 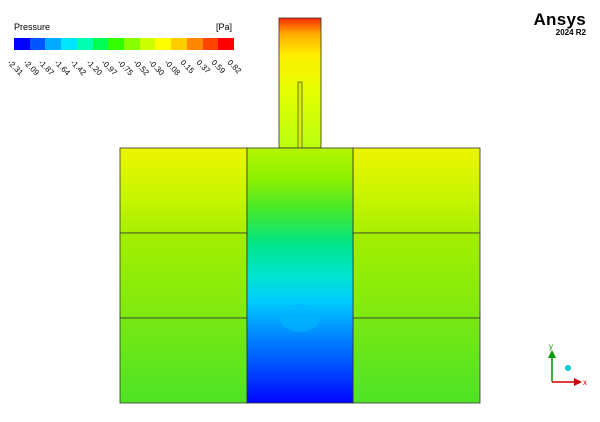 What do you see at coordinates (183, 360) in the screenshot?
I see `left-block-bottom` at bounding box center [183, 360].